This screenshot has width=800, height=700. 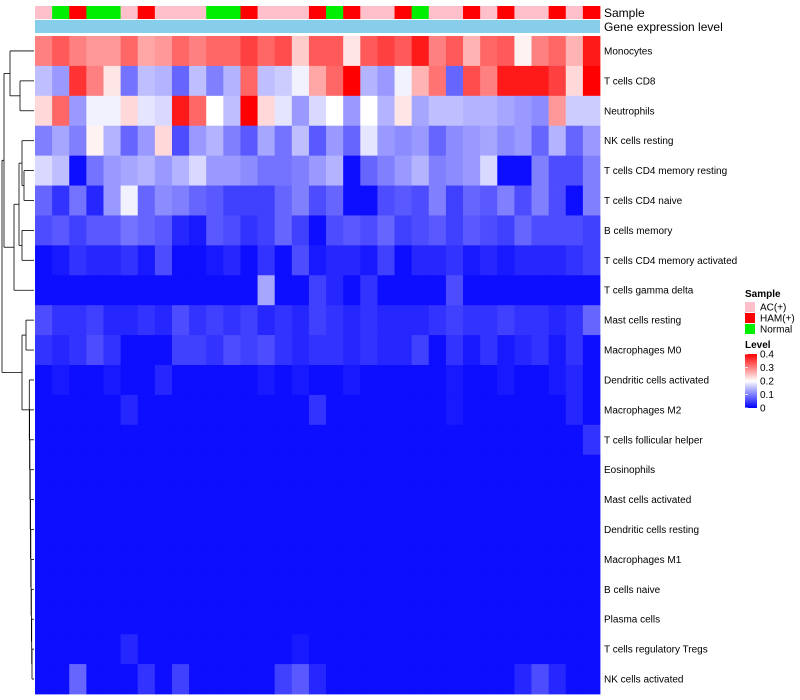 I want to click on row-label: Macrophages M1, so click(x=643, y=560).